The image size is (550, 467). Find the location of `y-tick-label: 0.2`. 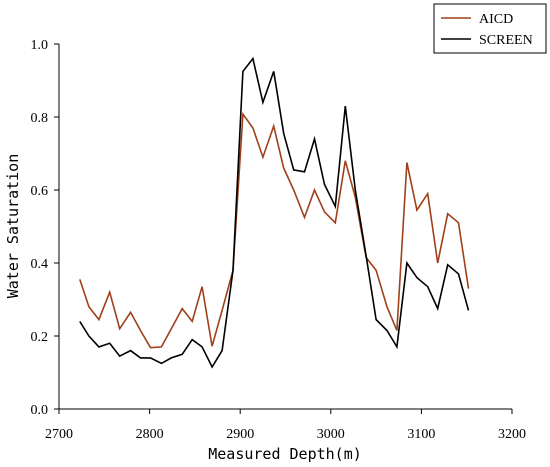

y-tick-label: 0.2 is located at coordinates (40, 337).